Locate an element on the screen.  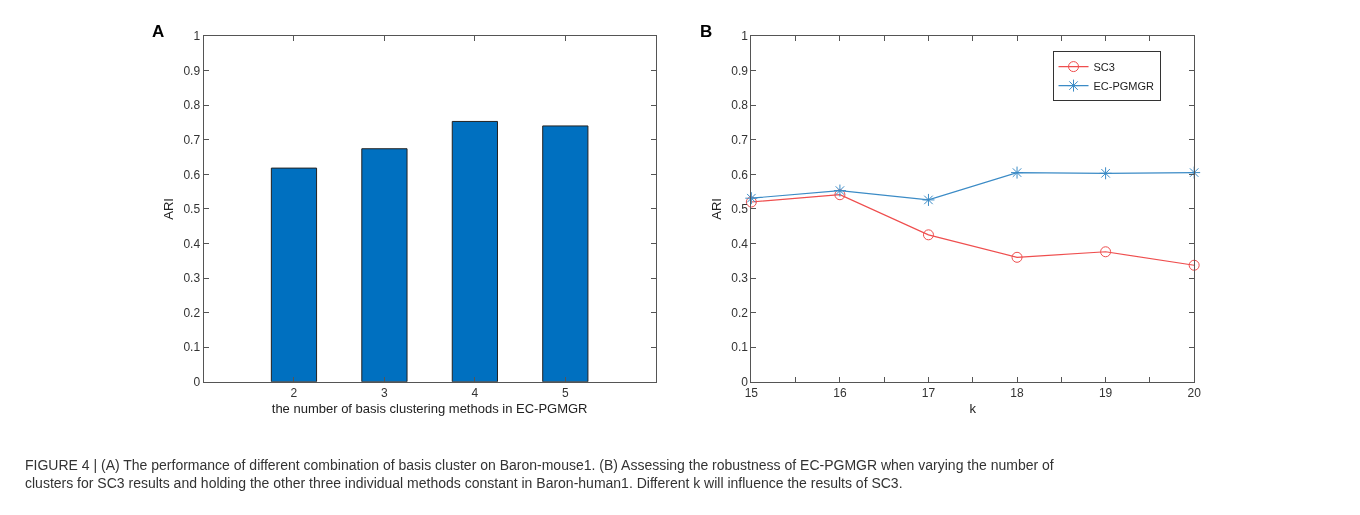
x-tick-label: 16 is located at coordinates (840, 393).